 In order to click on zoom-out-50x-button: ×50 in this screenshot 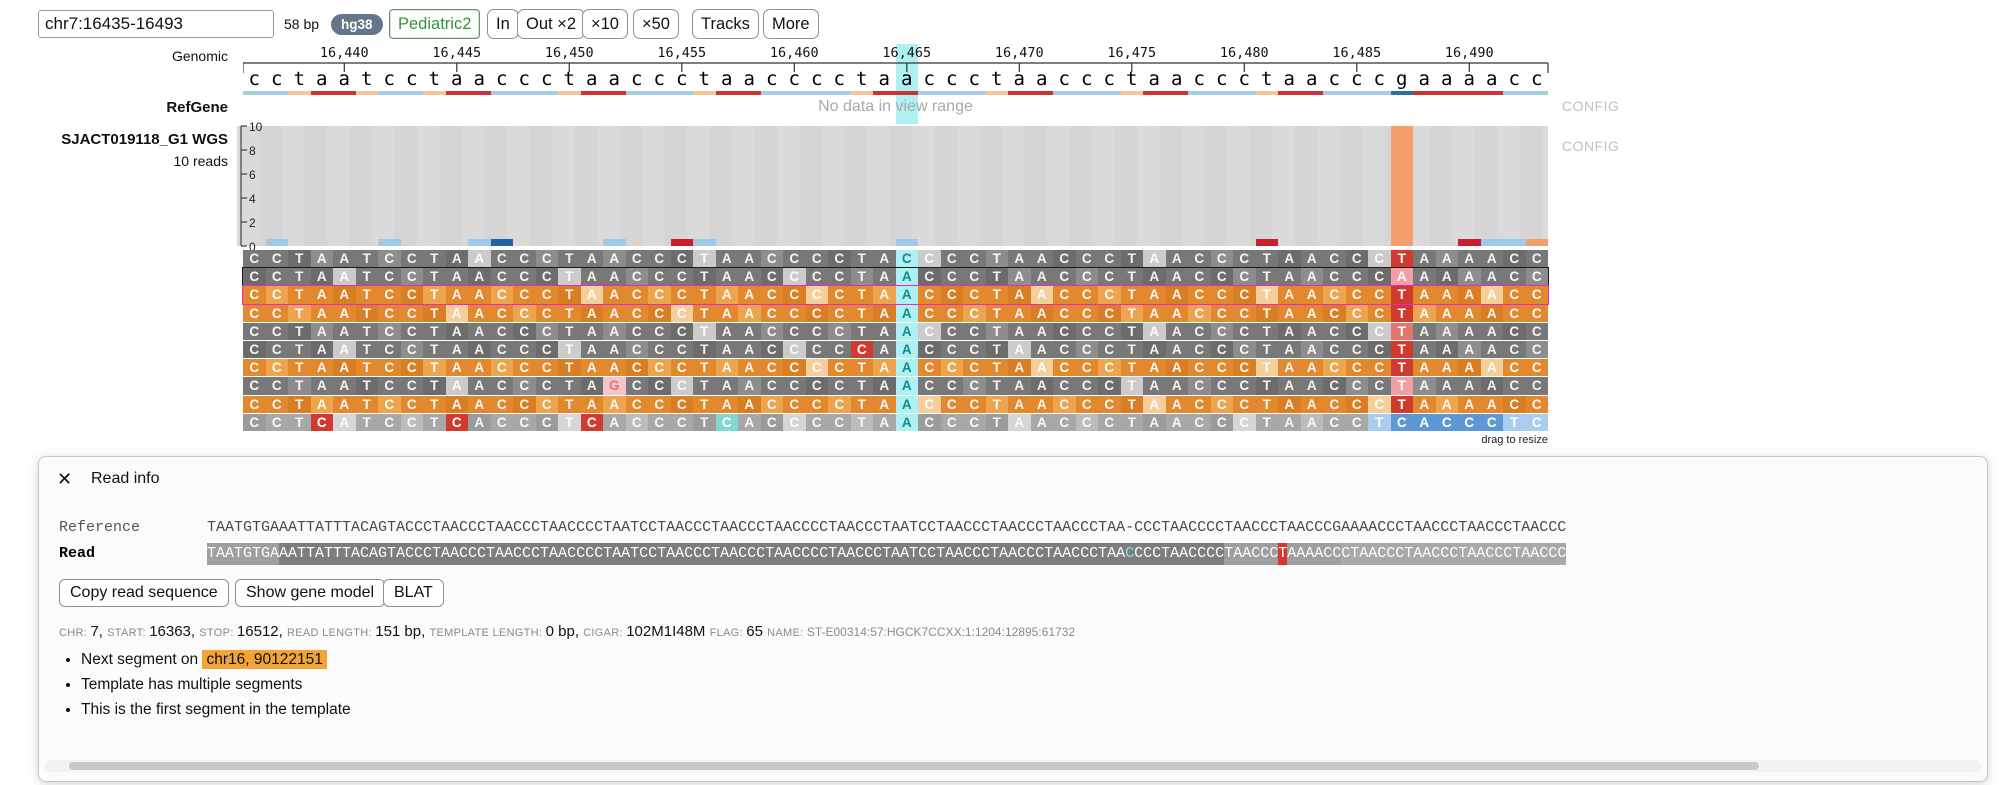, I will do `click(656, 24)`.